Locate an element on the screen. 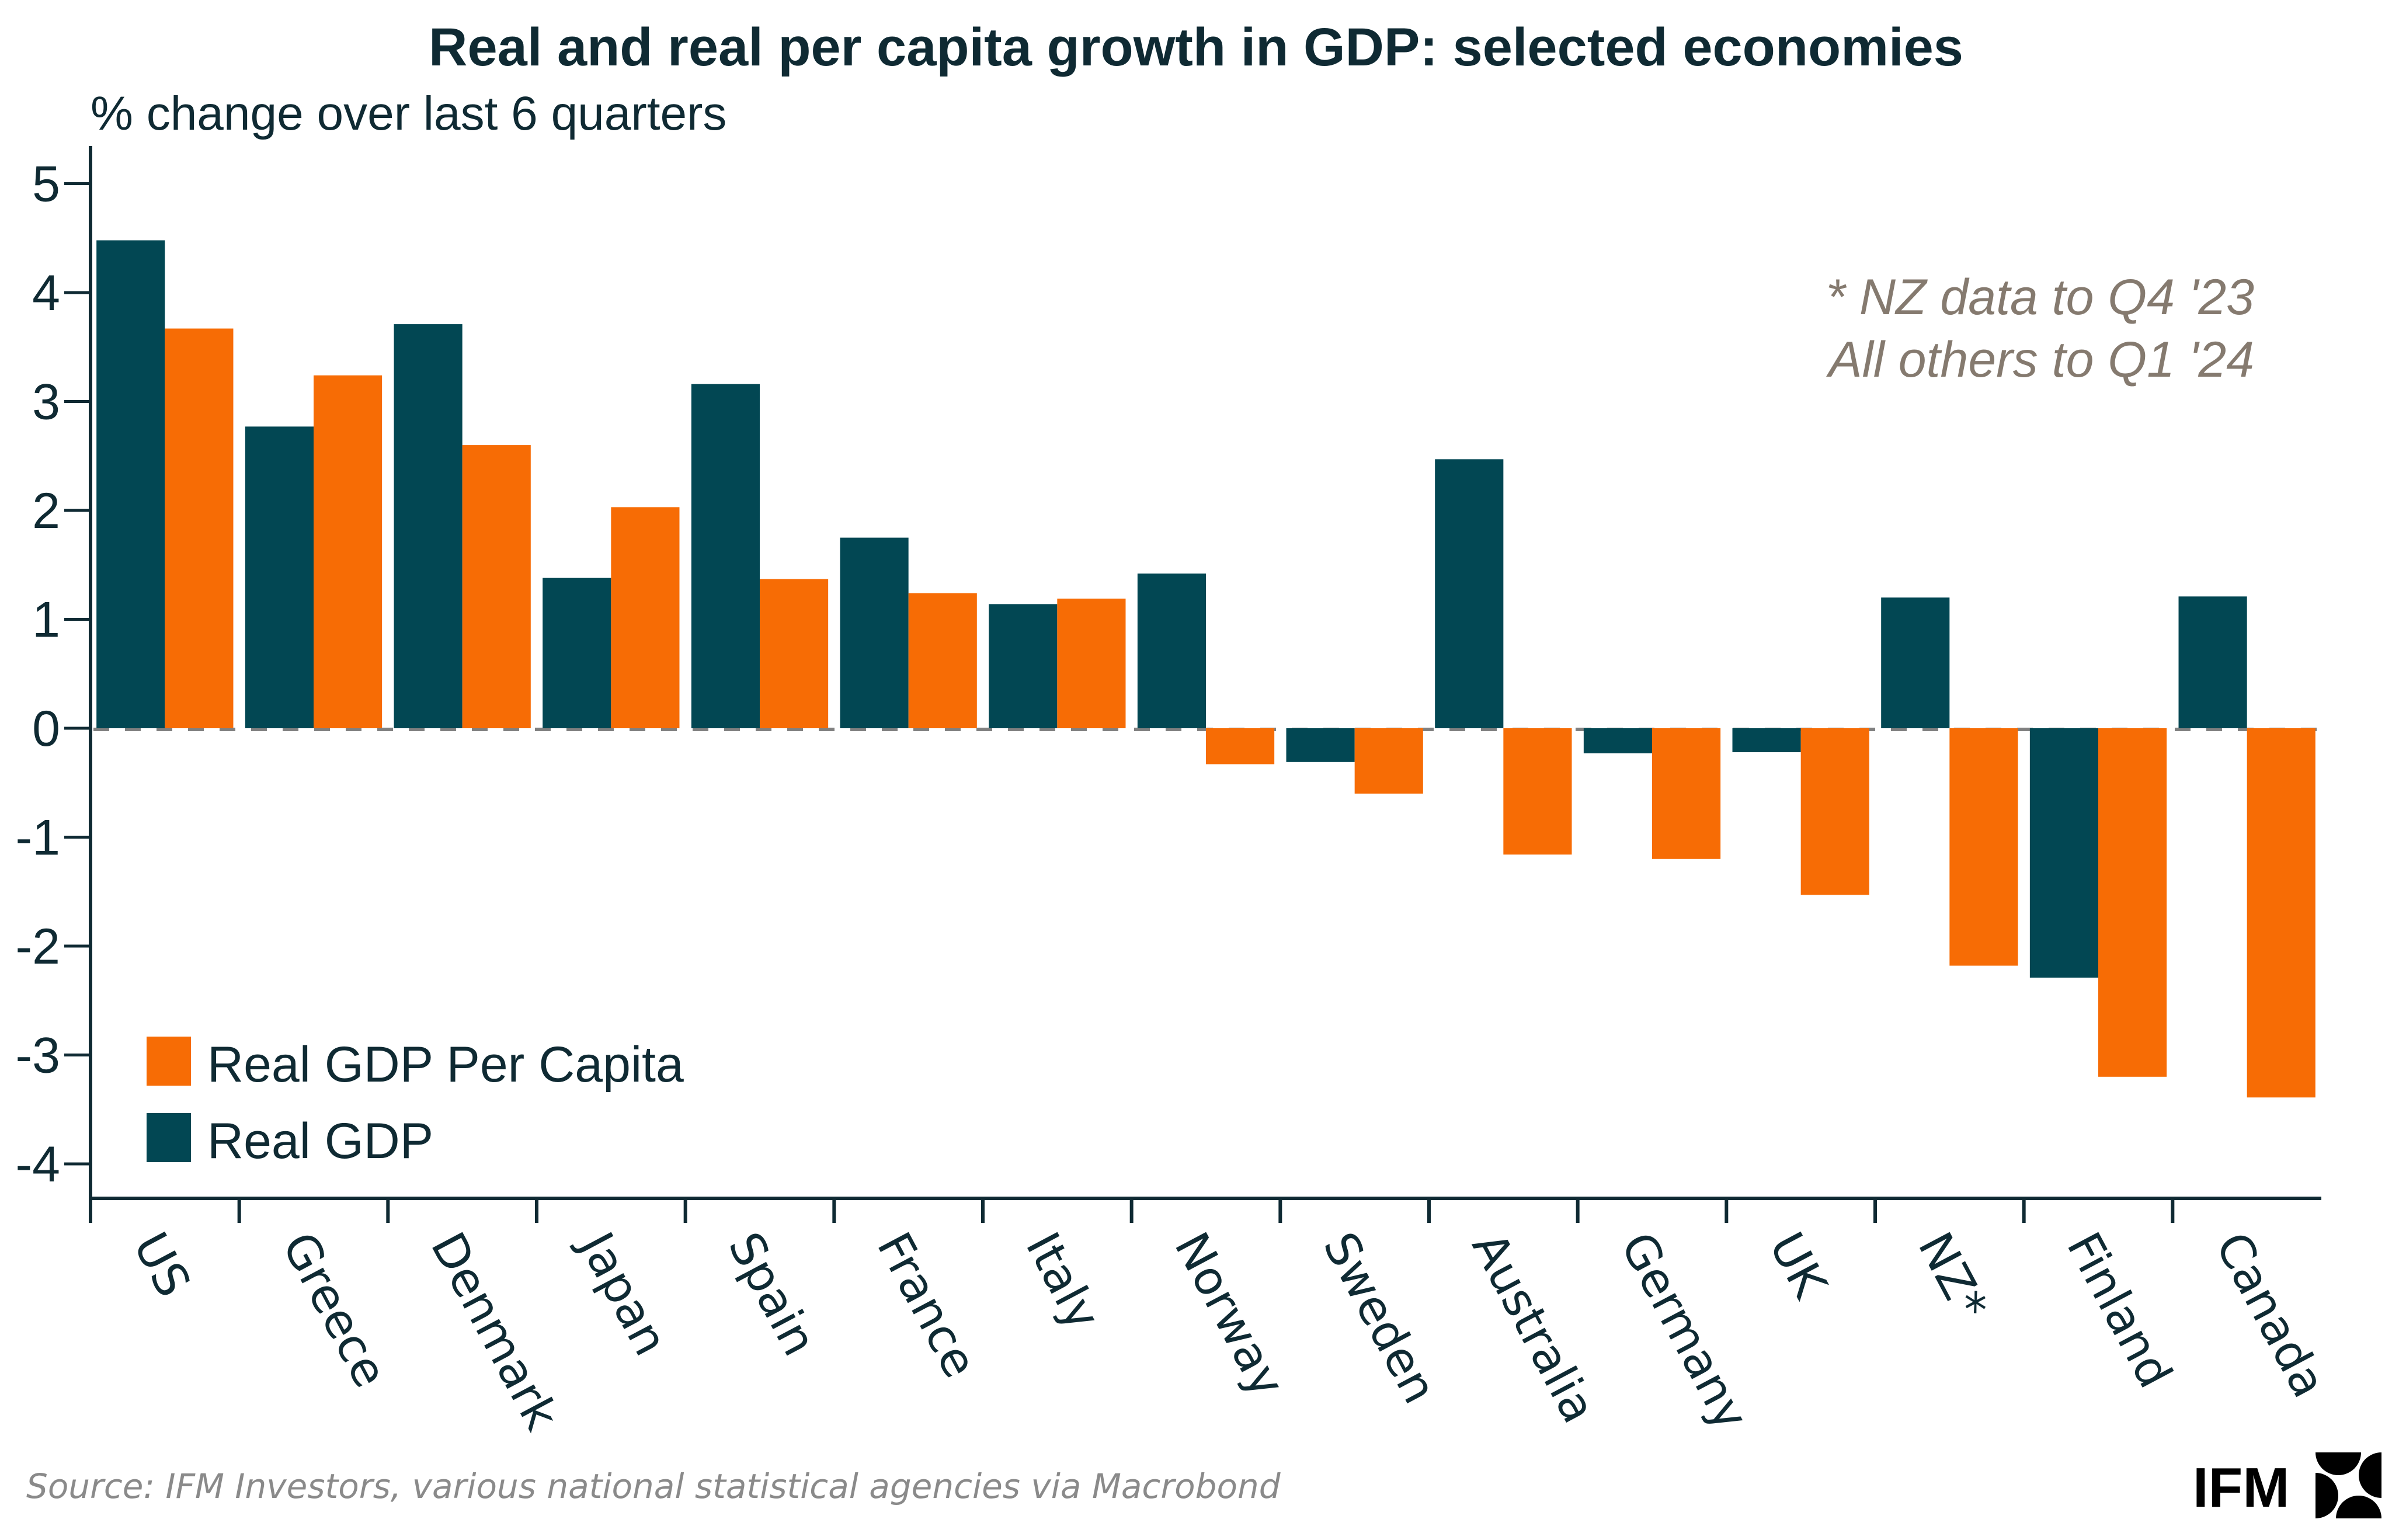 The image size is (2392, 1540). y-tick-label: -3 is located at coordinates (38, 1056).